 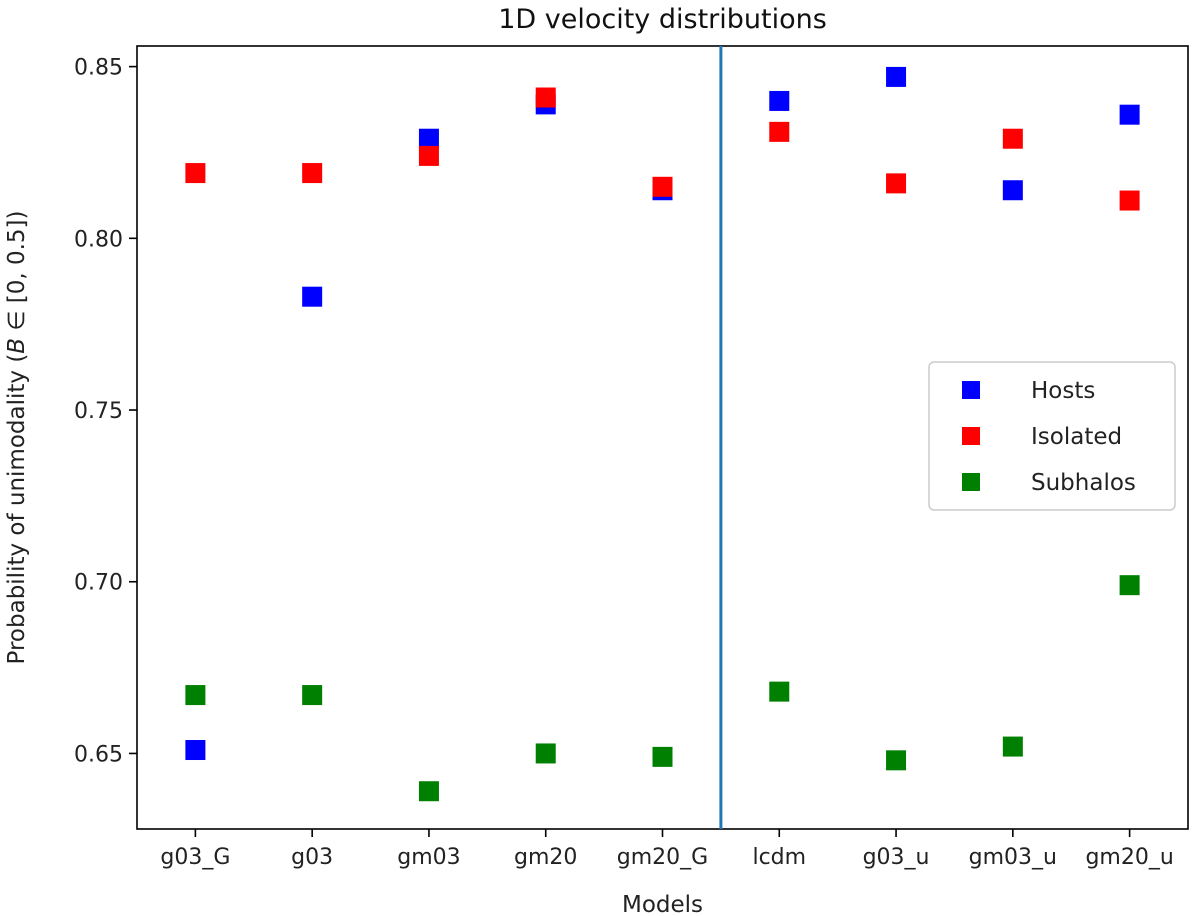 I want to click on point-subhalos-gm20_G, so click(x=662, y=756).